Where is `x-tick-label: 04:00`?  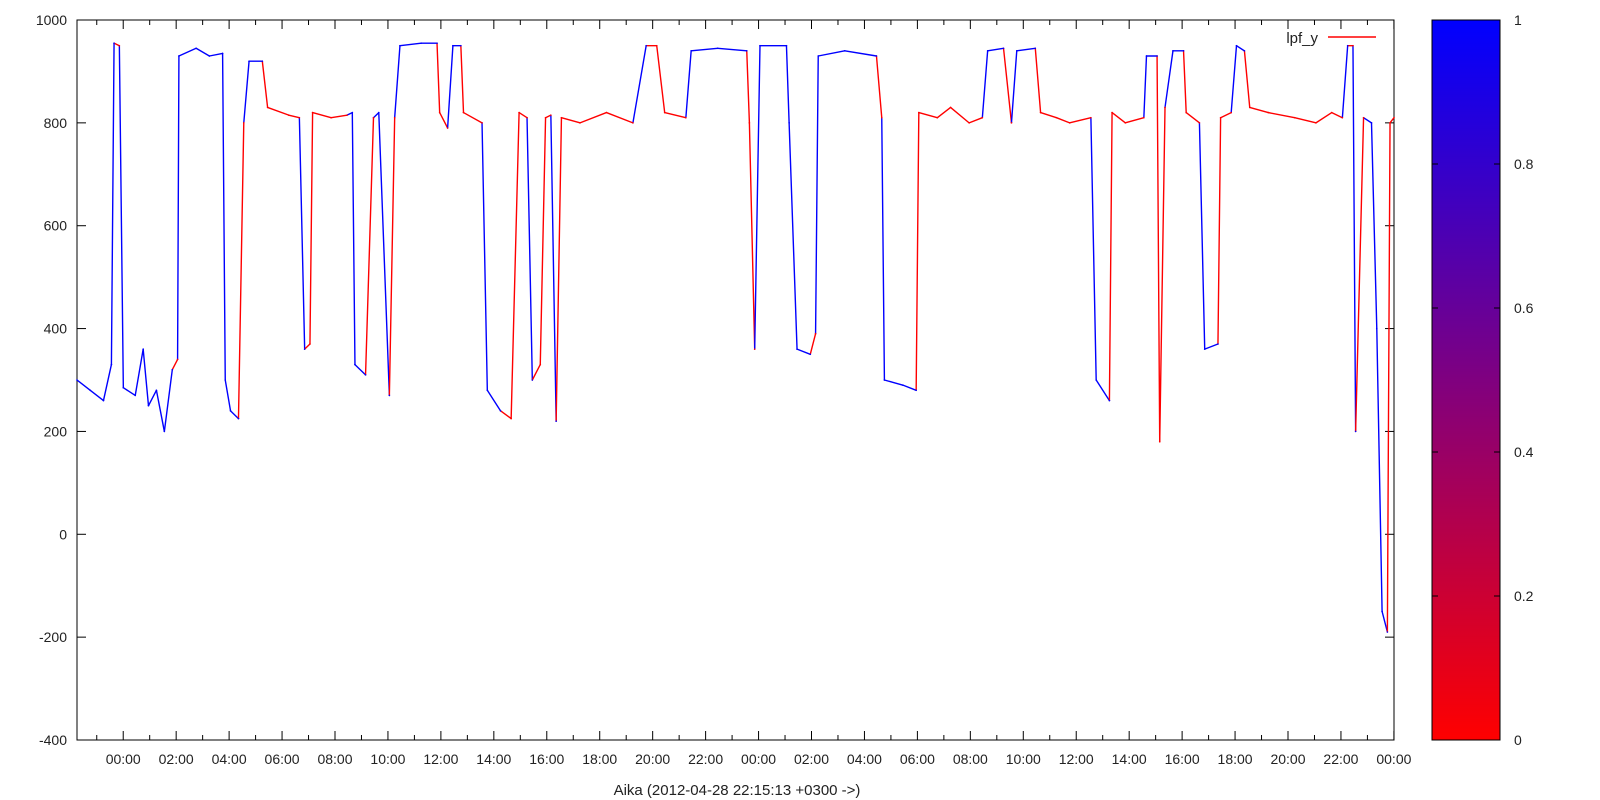 x-tick-label: 04:00 is located at coordinates (864, 759).